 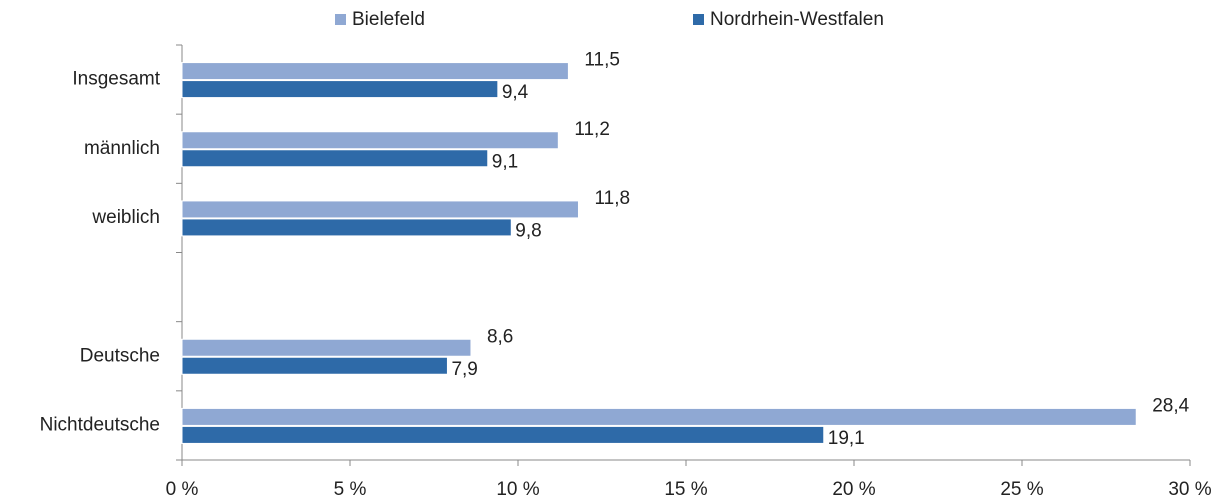 What do you see at coordinates (846, 438) in the screenshot?
I see `value-label: 19,1` at bounding box center [846, 438].